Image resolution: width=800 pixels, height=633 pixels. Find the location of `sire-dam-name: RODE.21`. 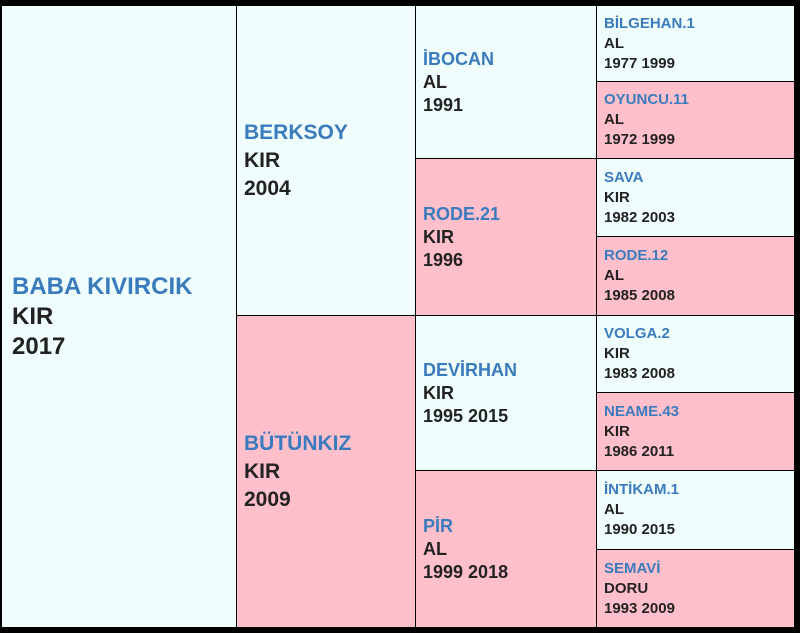

sire-dam-name: RODE.21 is located at coordinates (462, 213).